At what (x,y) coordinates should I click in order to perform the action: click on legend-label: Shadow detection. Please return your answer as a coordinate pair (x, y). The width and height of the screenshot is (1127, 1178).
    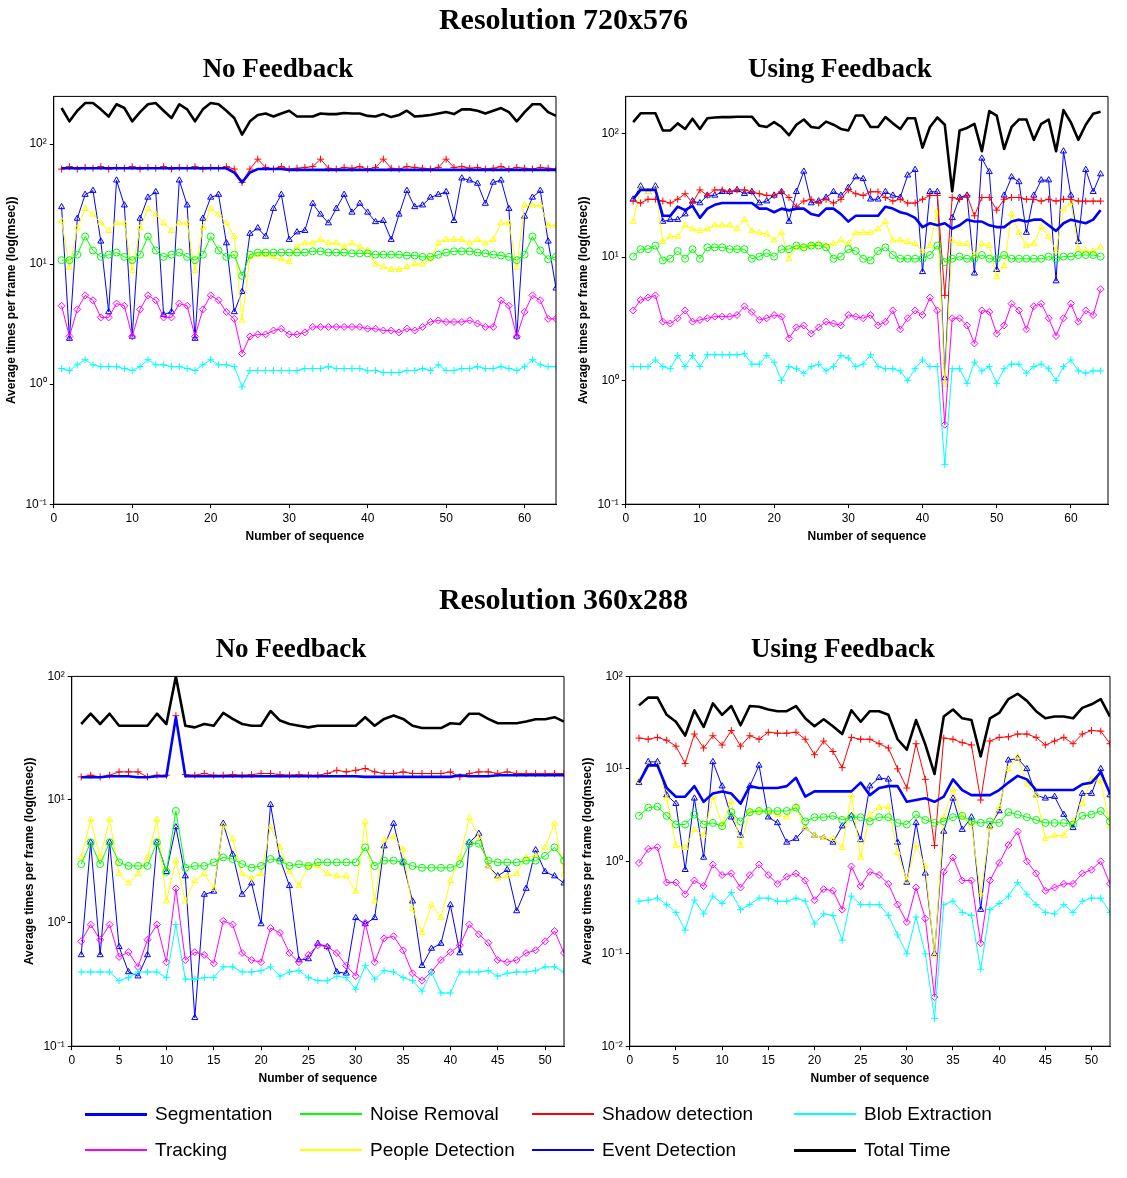
    Looking at the image, I should click on (678, 1114).